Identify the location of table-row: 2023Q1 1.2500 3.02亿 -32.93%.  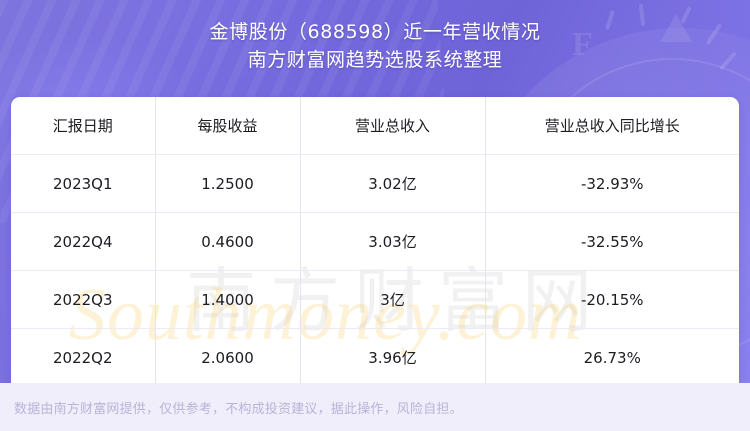
(375, 183).